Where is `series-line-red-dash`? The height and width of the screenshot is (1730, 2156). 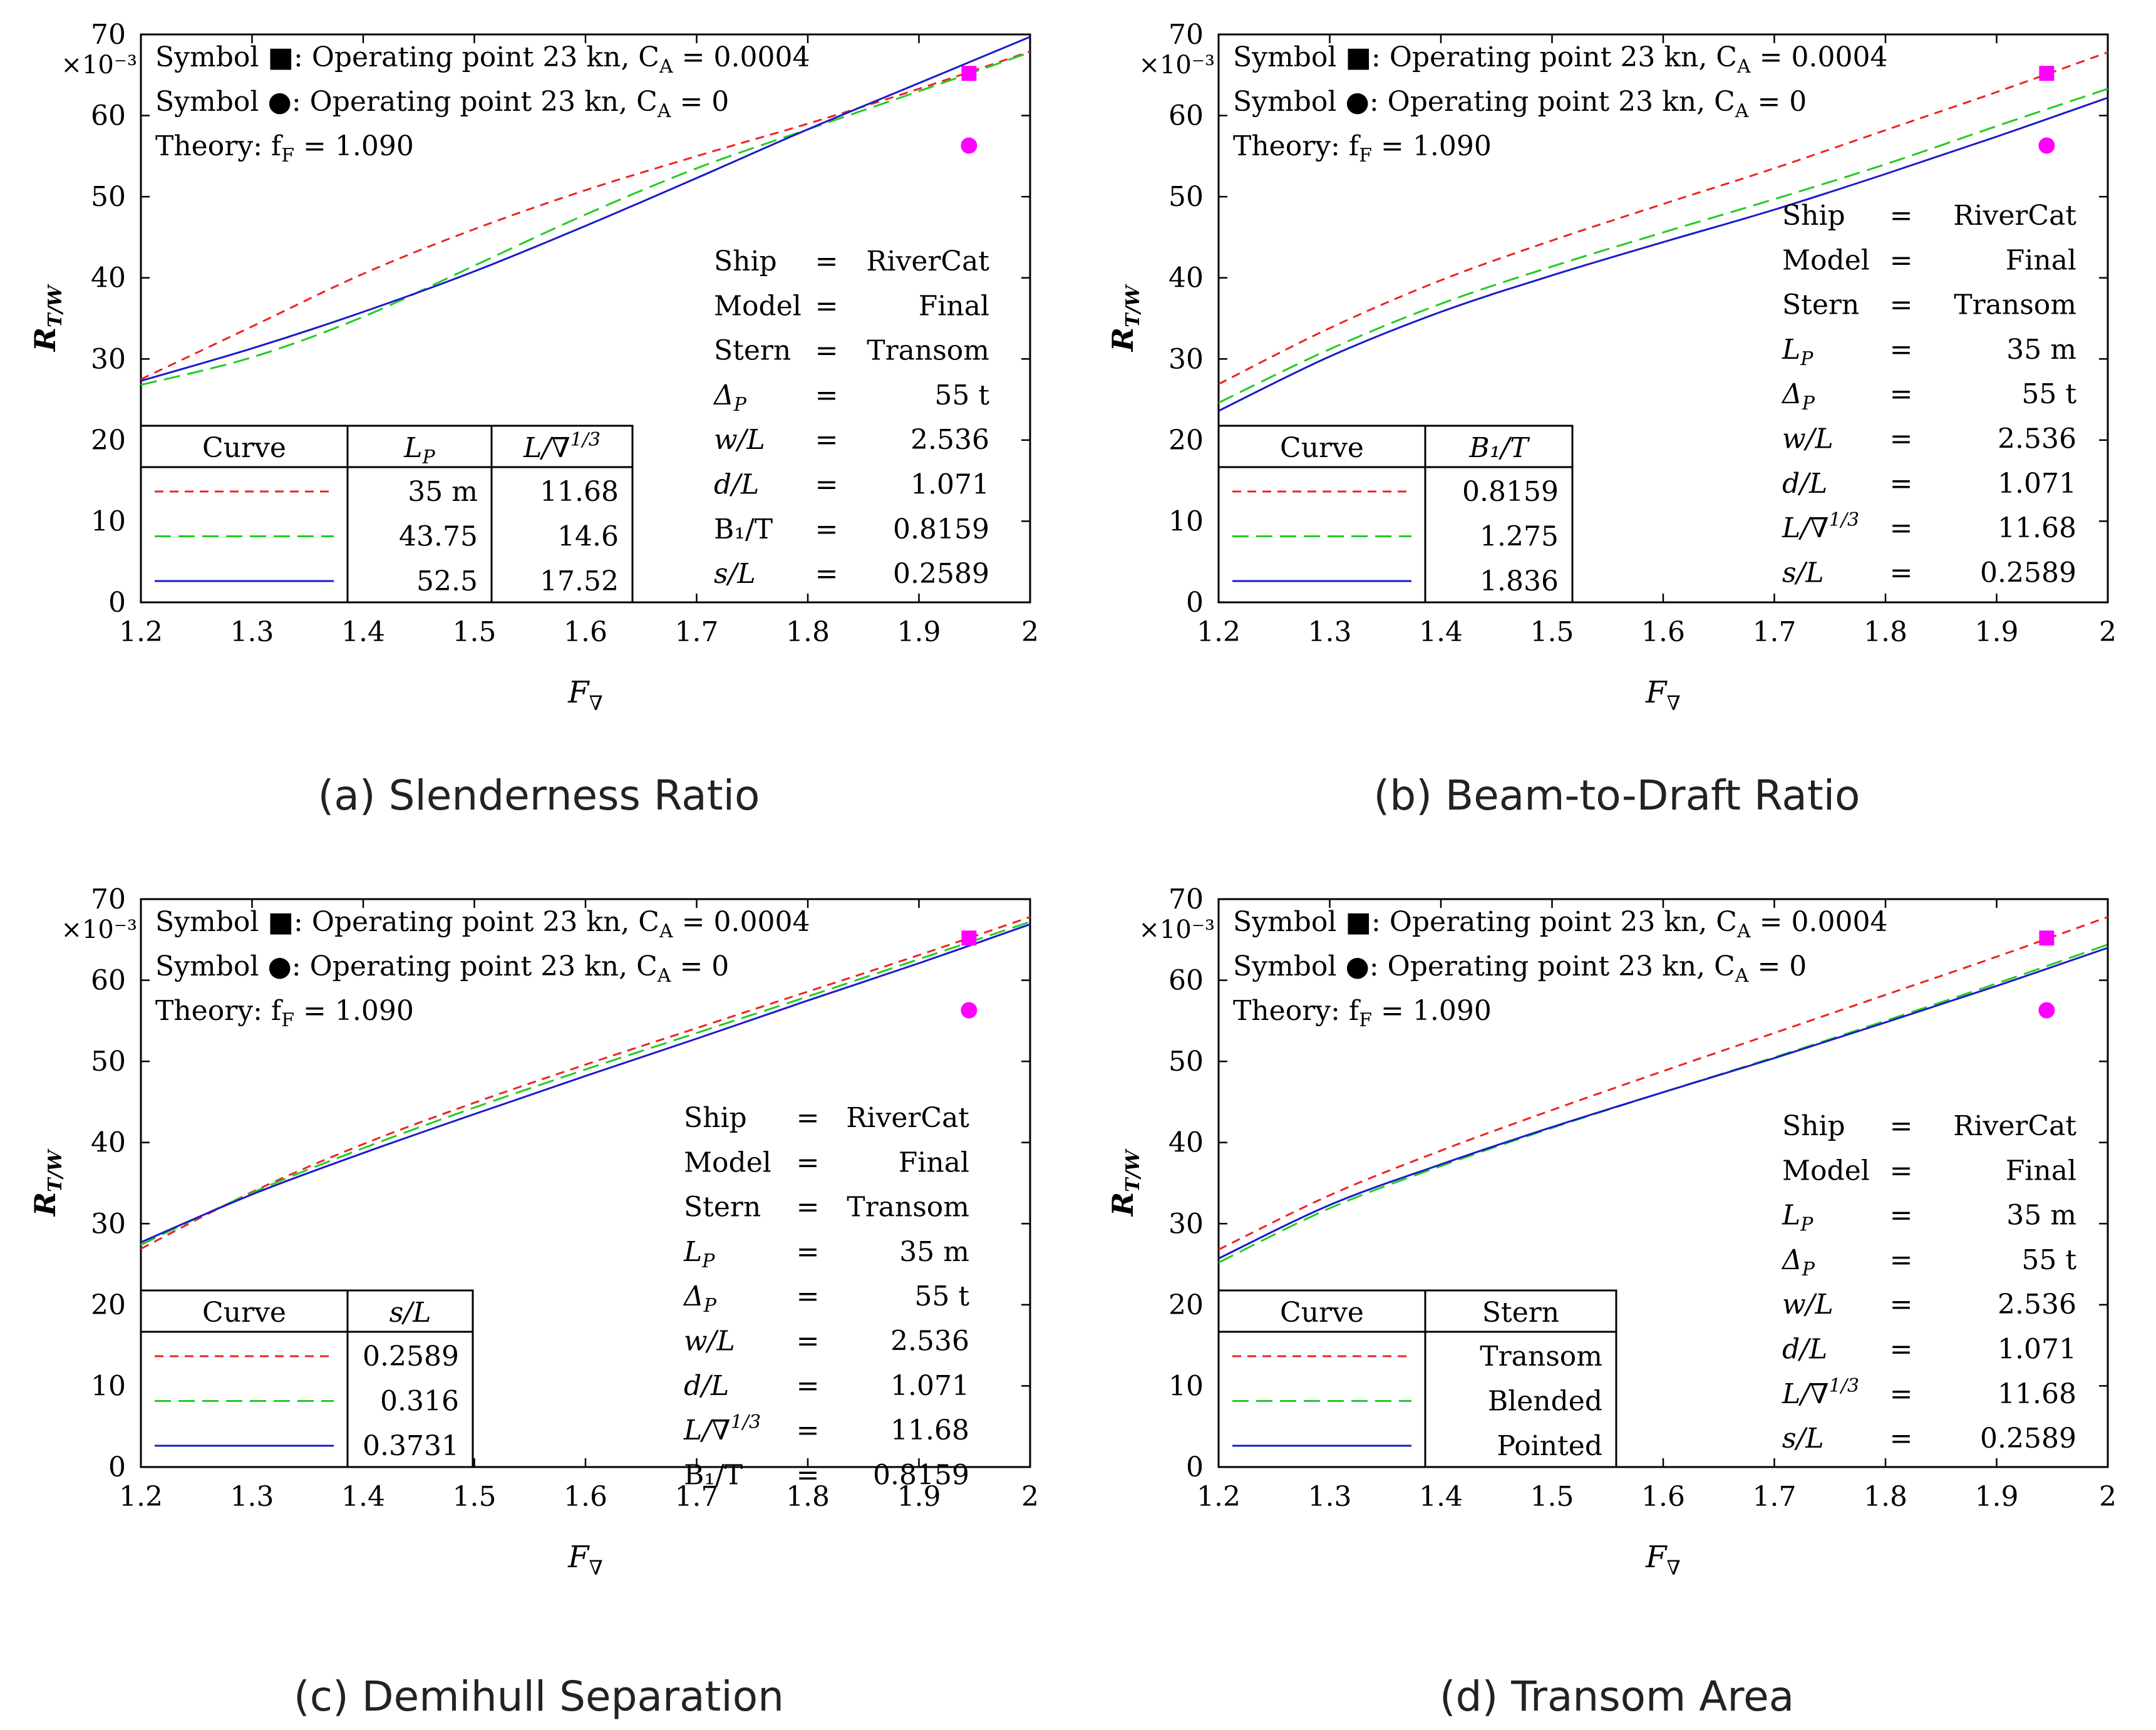 series-line-red-dash is located at coordinates (1663, 218).